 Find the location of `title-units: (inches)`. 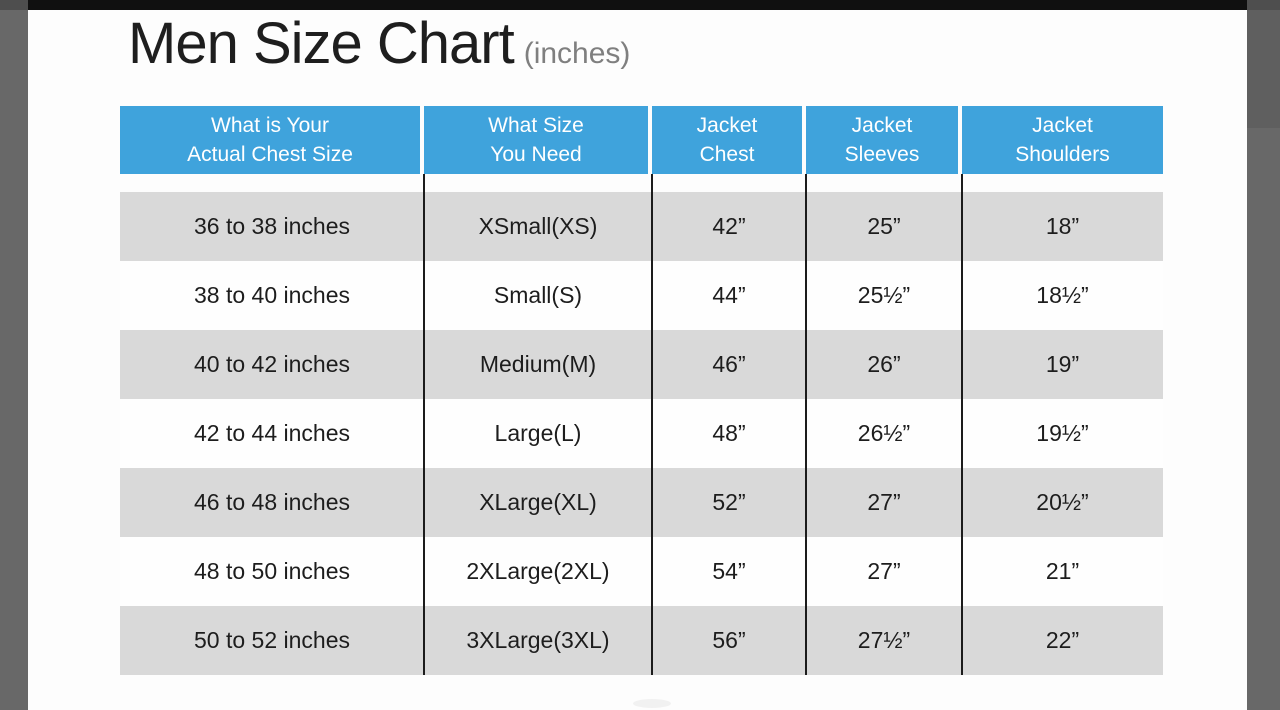

title-units: (inches) is located at coordinates (577, 53).